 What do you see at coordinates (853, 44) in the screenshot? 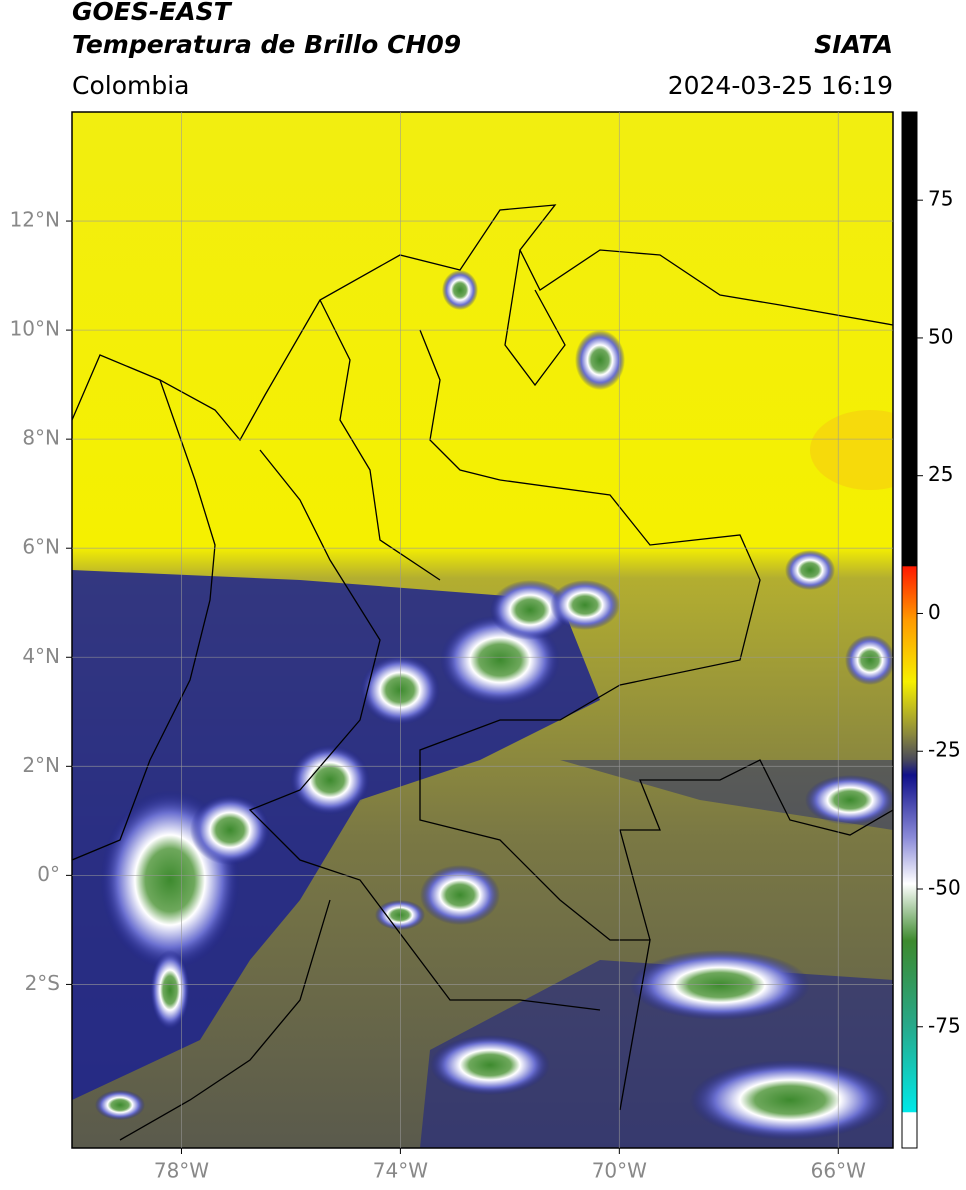
I see `source: SIATA` at bounding box center [853, 44].